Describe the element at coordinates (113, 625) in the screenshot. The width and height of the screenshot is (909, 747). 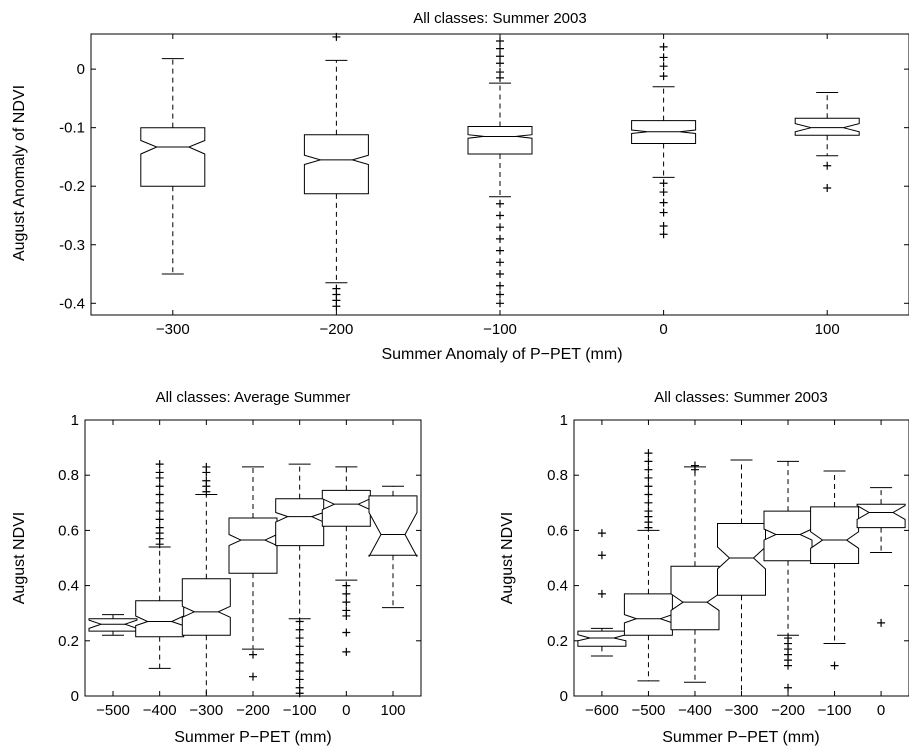
I see `box--500` at that location.